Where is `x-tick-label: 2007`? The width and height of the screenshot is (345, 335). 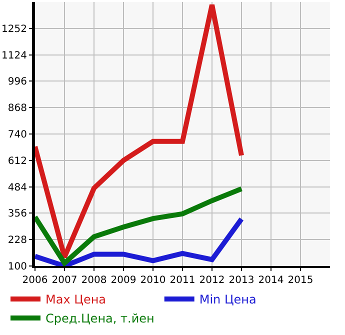
x-tick-label: 2007 is located at coordinates (65, 280).